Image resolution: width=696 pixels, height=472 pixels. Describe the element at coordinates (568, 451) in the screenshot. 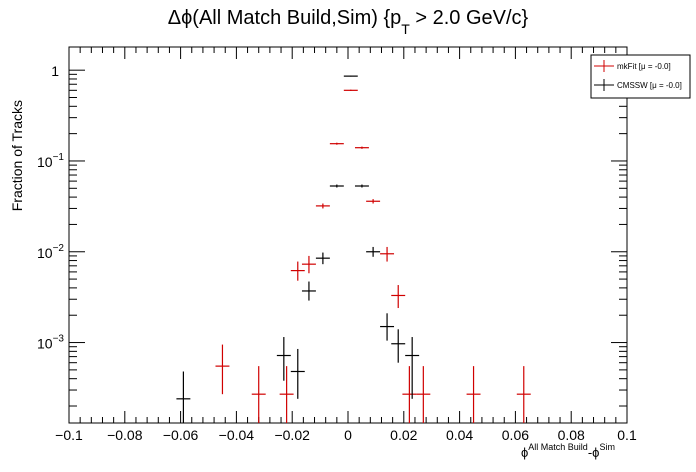

I see `x-axis-label: ϕAll Match Build-ϕSim` at that location.